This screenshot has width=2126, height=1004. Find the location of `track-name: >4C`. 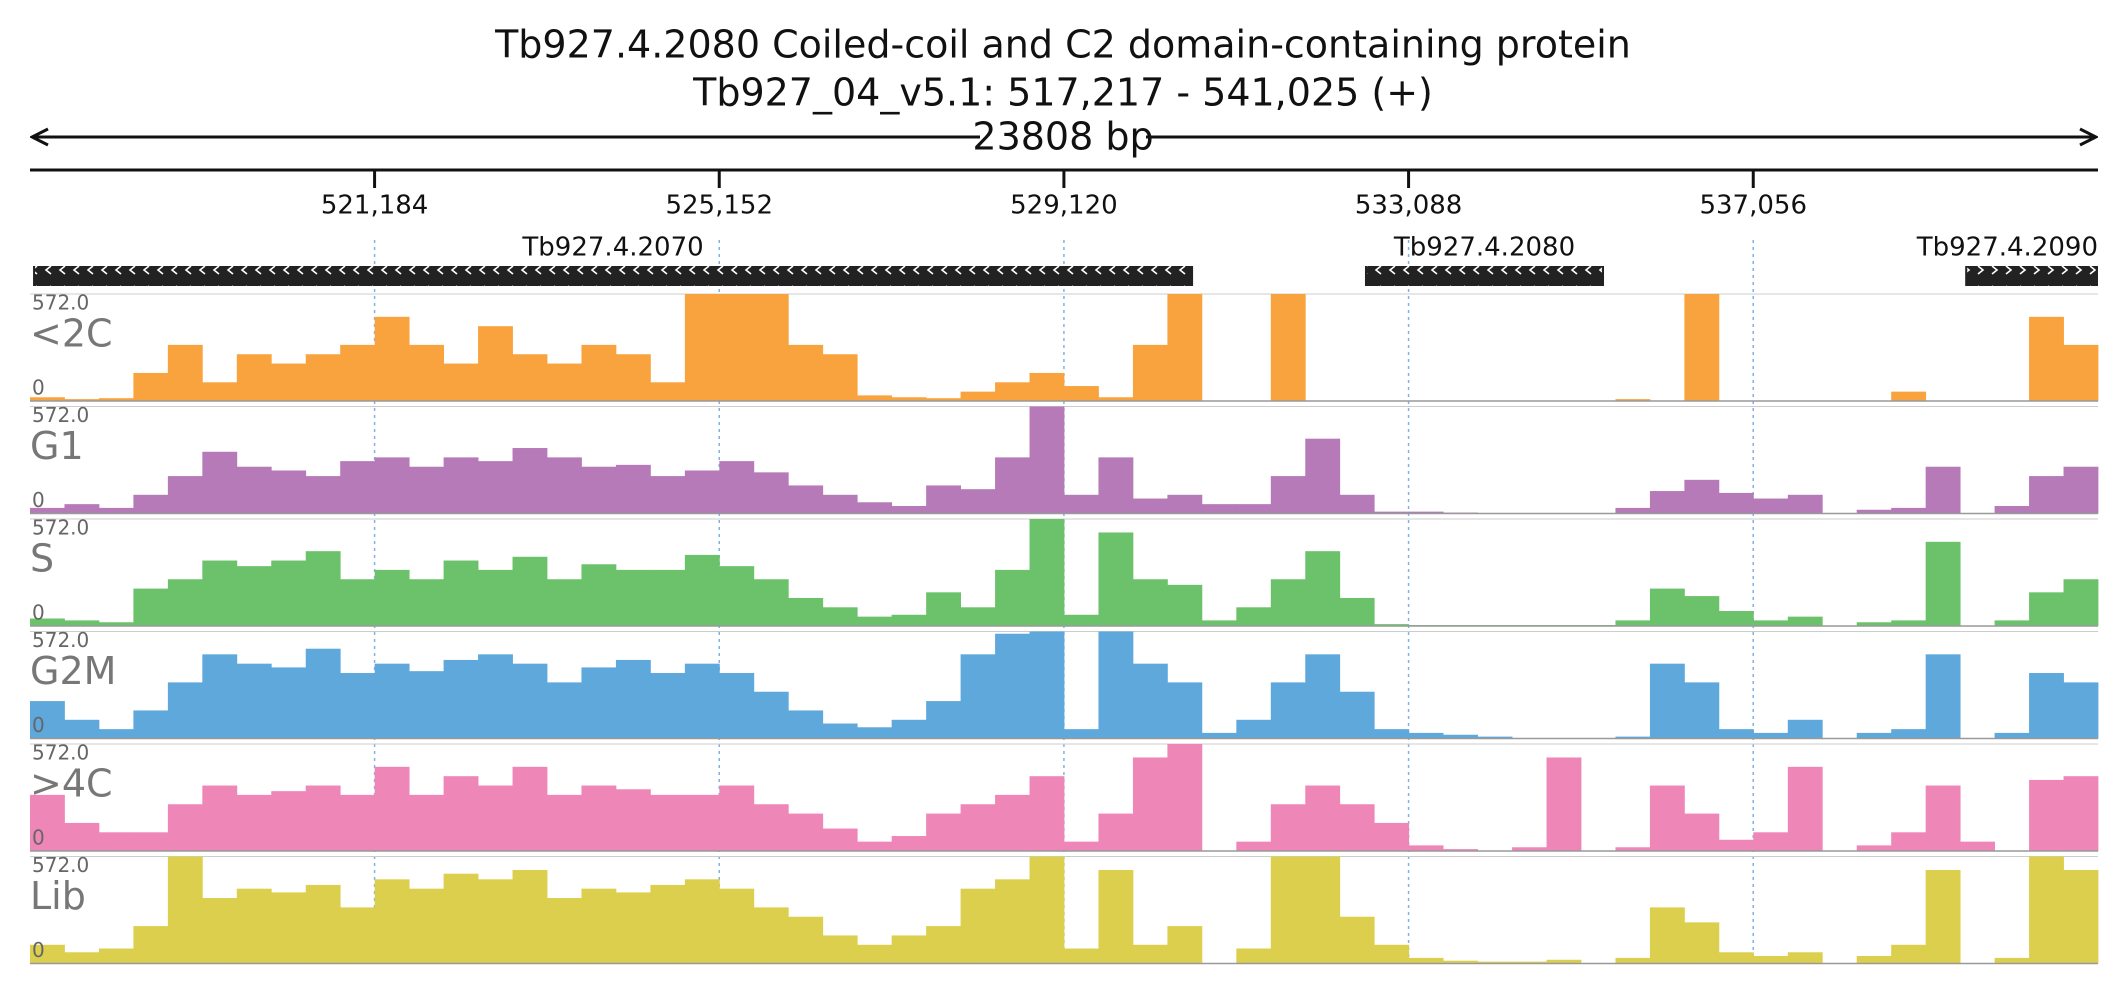

track-name: >4C is located at coordinates (71, 784).